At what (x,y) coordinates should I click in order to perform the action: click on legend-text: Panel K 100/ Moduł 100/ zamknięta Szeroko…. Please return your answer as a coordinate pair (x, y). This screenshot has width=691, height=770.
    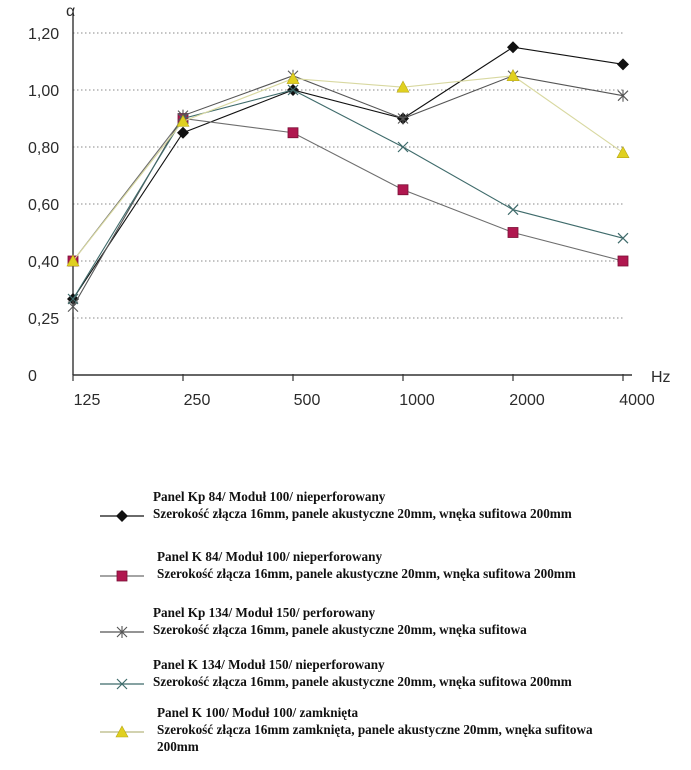
    Looking at the image, I should click on (377, 729).